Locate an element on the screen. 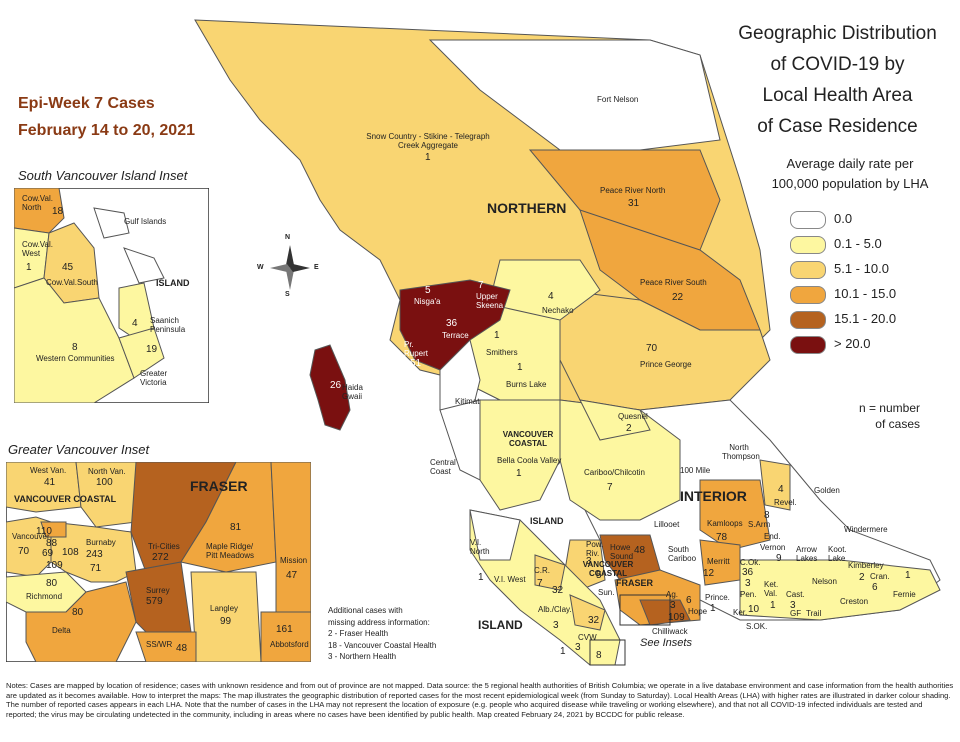  epi-week-label: Epi-Week 7 Cases is located at coordinates (86, 103).